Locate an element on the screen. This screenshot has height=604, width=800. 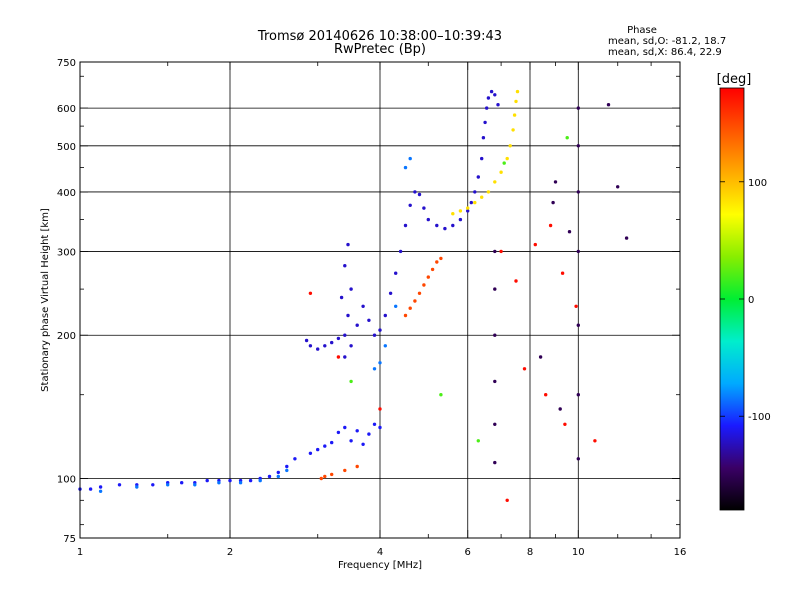
y-tick-label: 75 is located at coordinates (69, 539).